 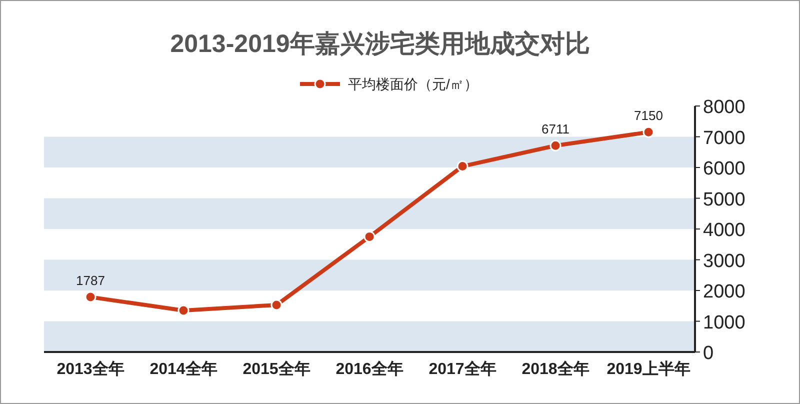 I want to click on y-tick-label: 7000, so click(x=724, y=138).